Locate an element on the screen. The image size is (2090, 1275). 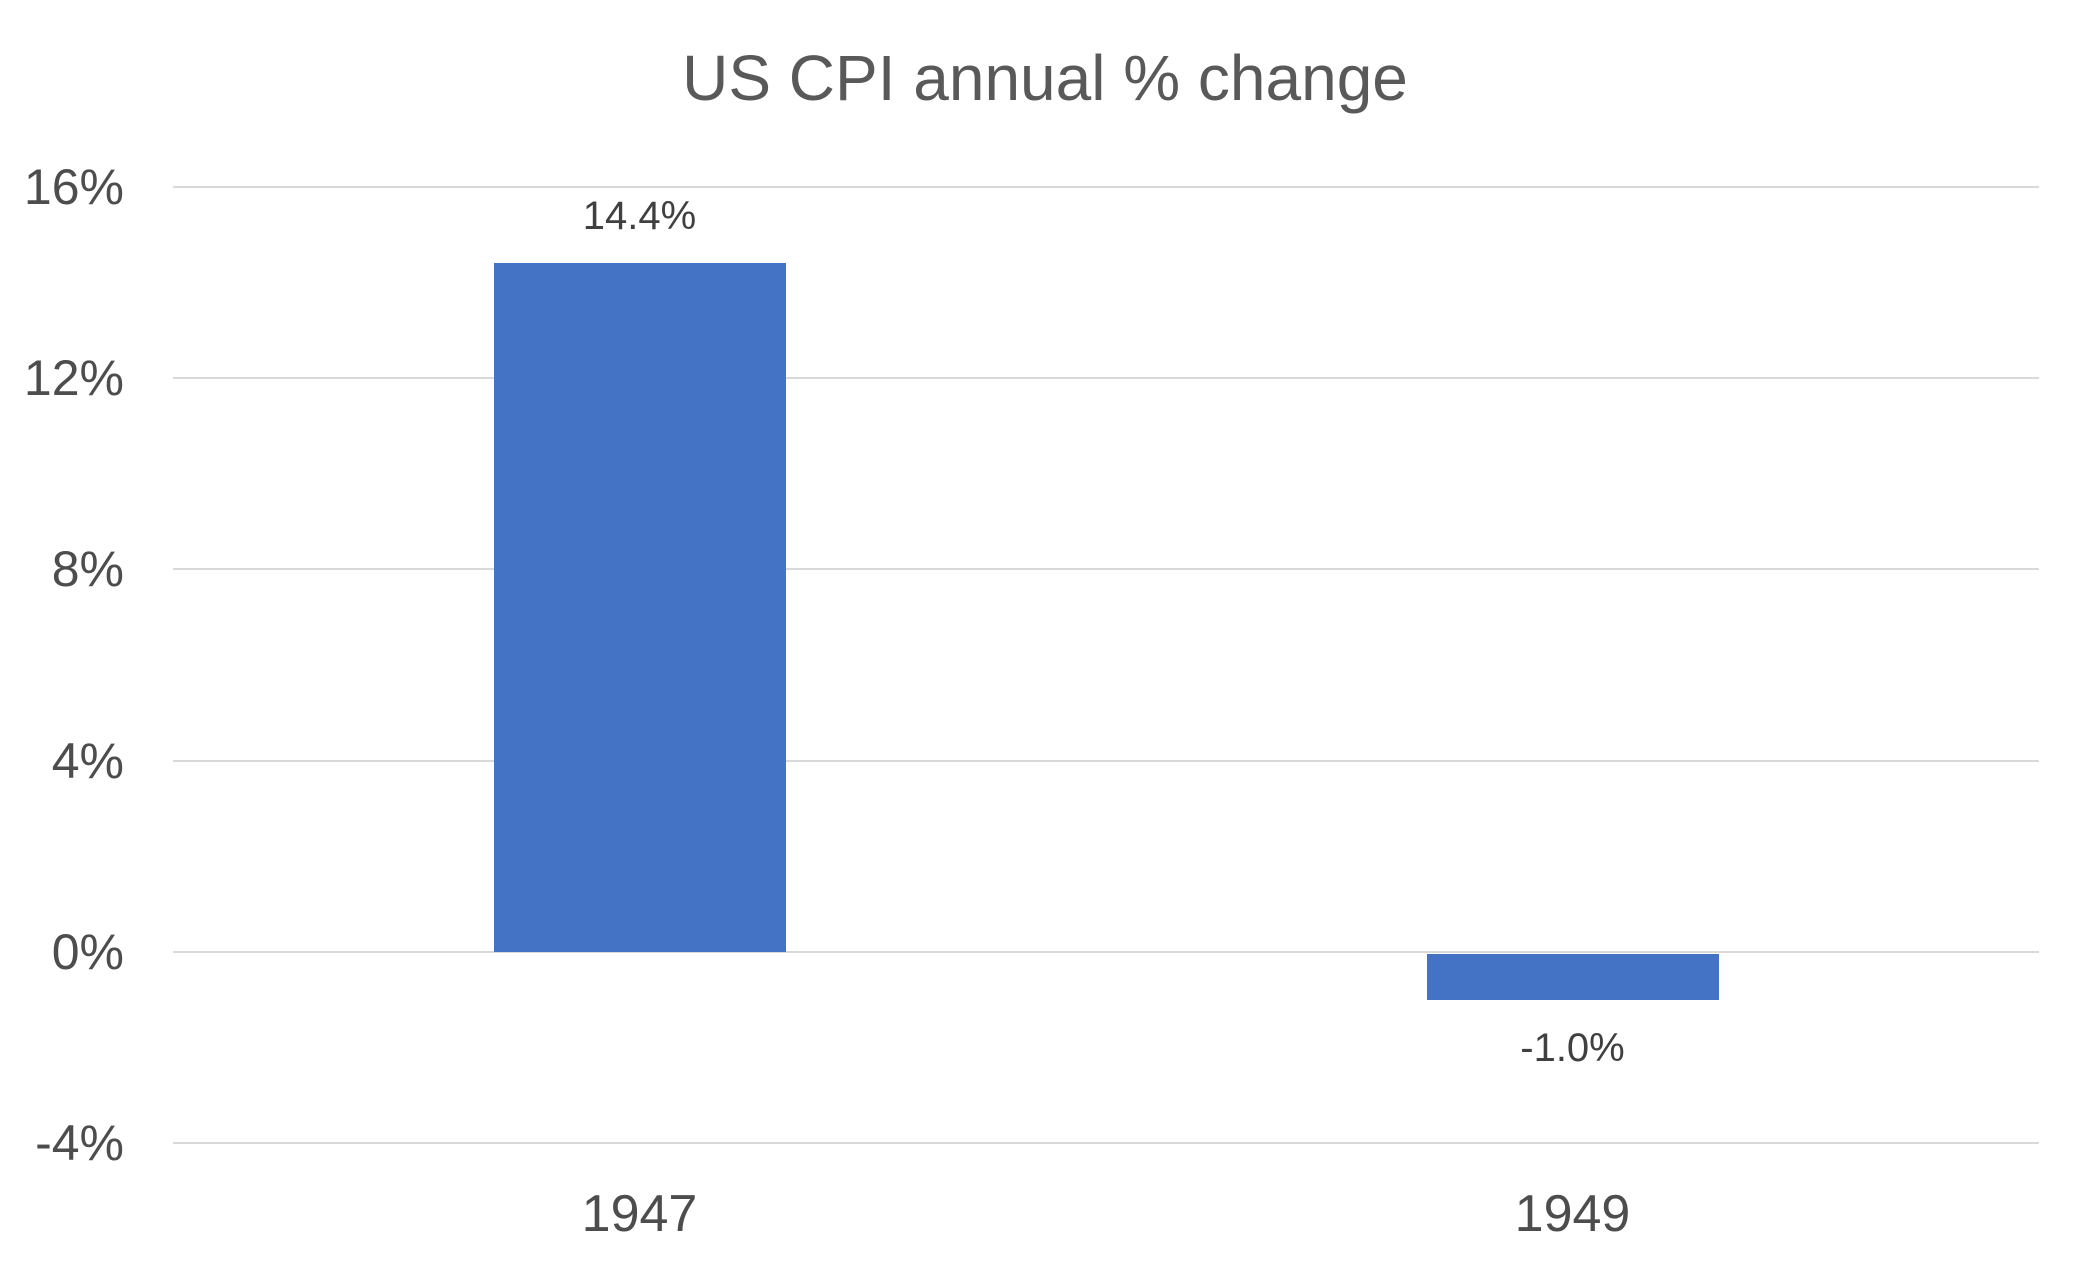
y-tick-label: 8% is located at coordinates (87, 569).